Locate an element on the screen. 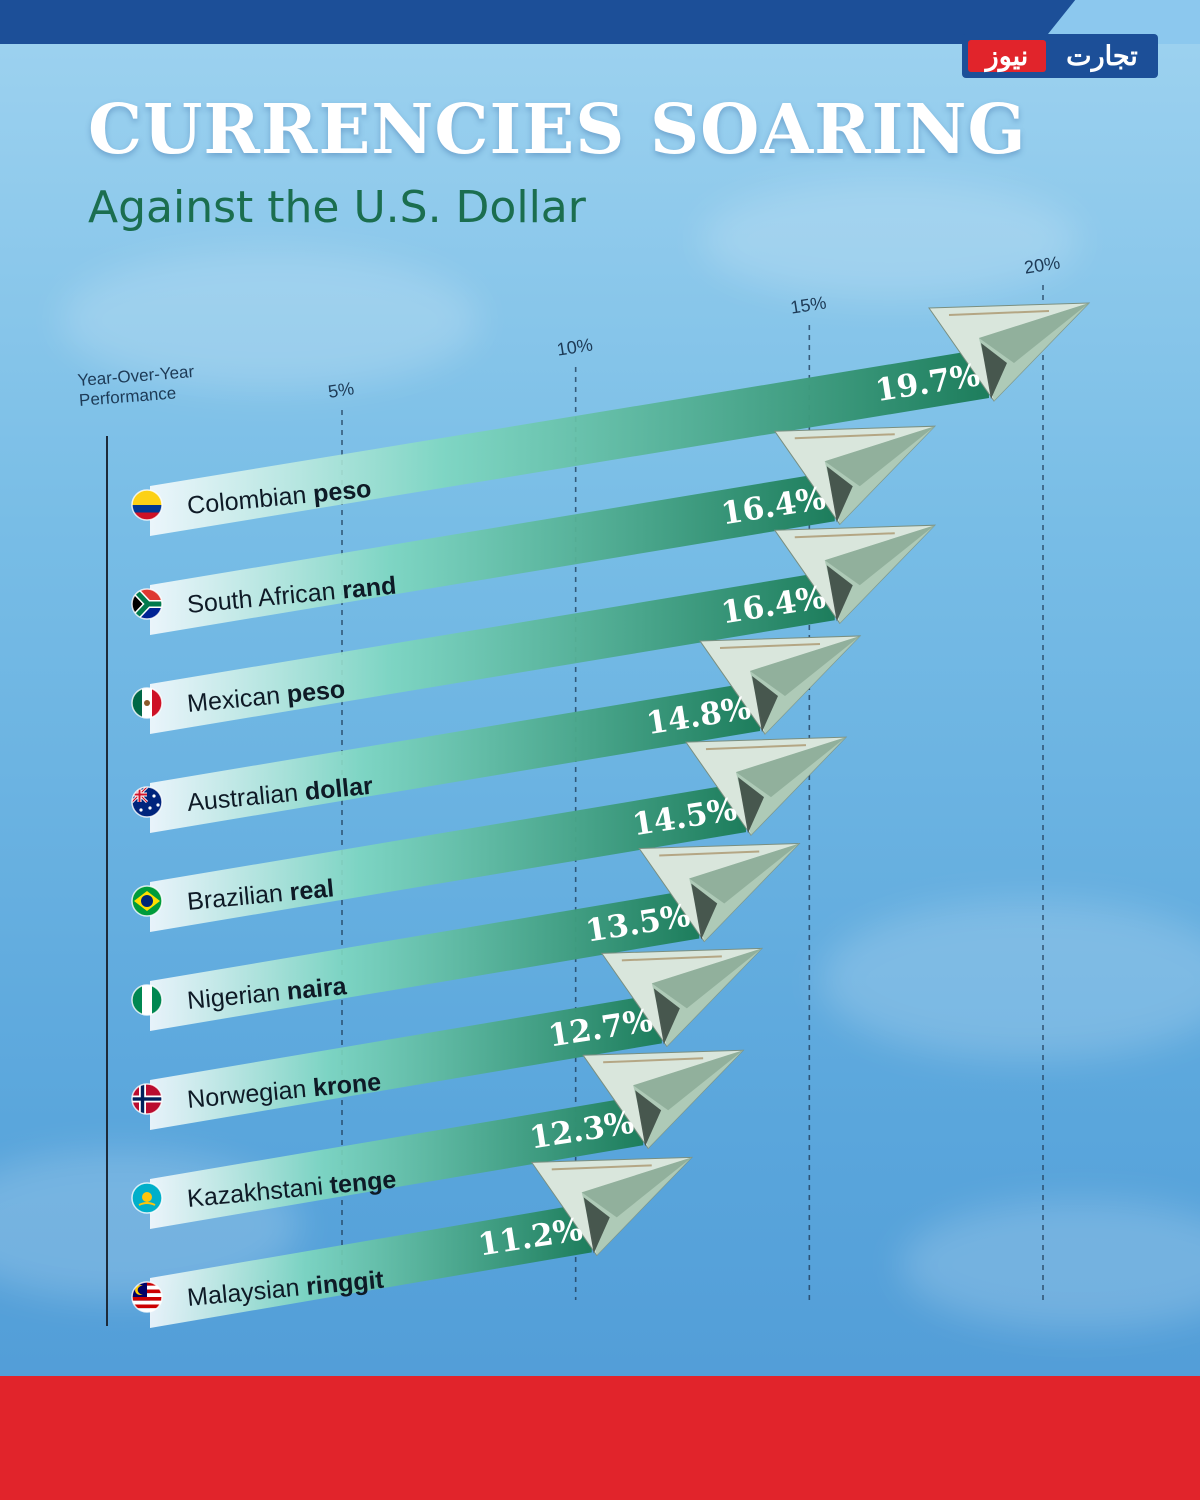 Image resolution: width=1200 pixels, height=1500 pixels. page-subtitle: Against the U.S. Dollar is located at coordinates (337, 207).